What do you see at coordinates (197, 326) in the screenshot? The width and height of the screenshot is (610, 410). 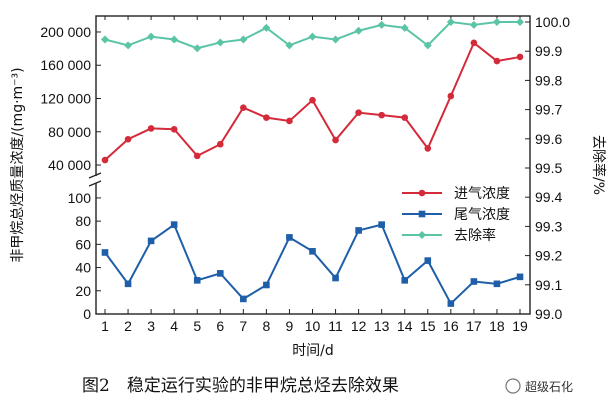 I see `x-tick-label: 5` at bounding box center [197, 326].